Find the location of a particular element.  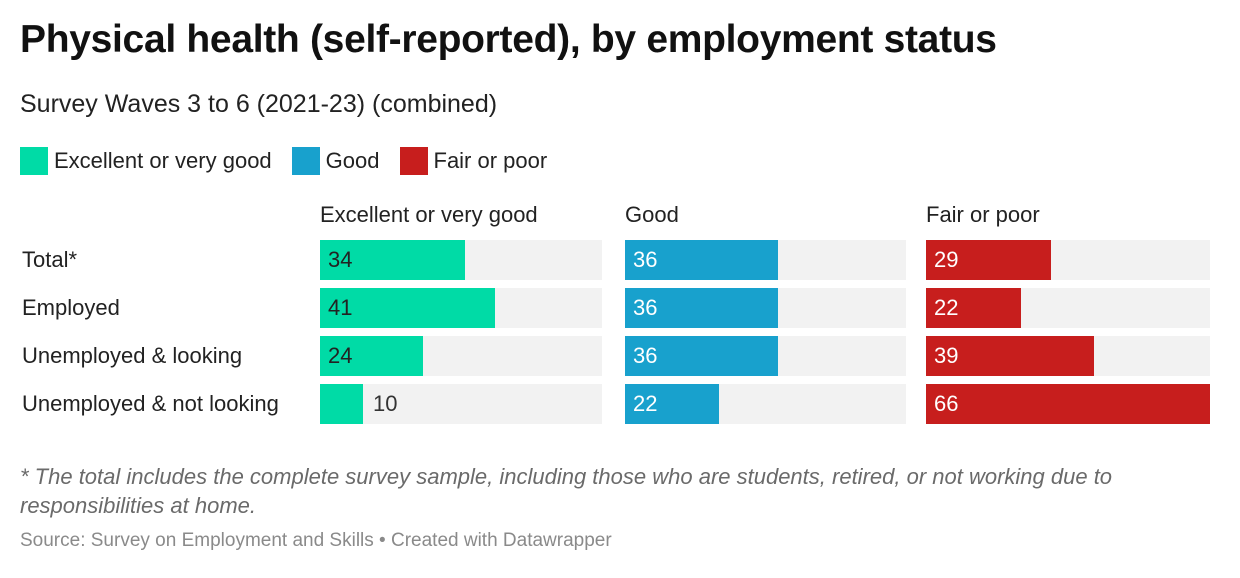

bar-track: 29 is located at coordinates (1068, 260).